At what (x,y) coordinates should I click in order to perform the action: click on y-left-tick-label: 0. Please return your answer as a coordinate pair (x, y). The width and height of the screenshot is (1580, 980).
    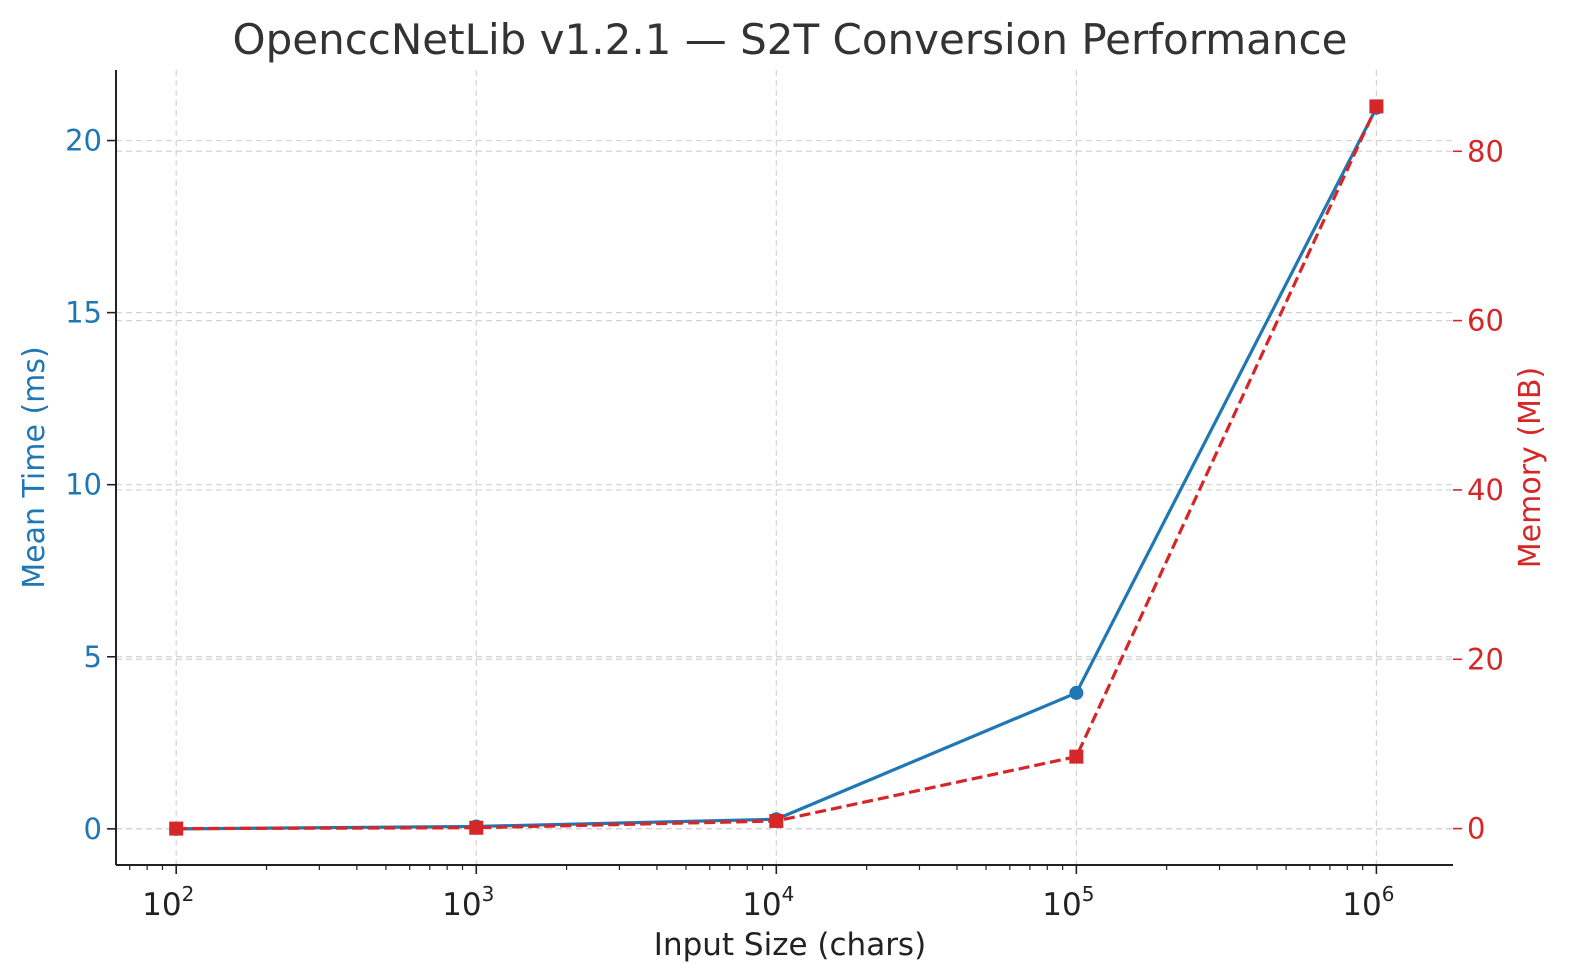
    Looking at the image, I should click on (93, 829).